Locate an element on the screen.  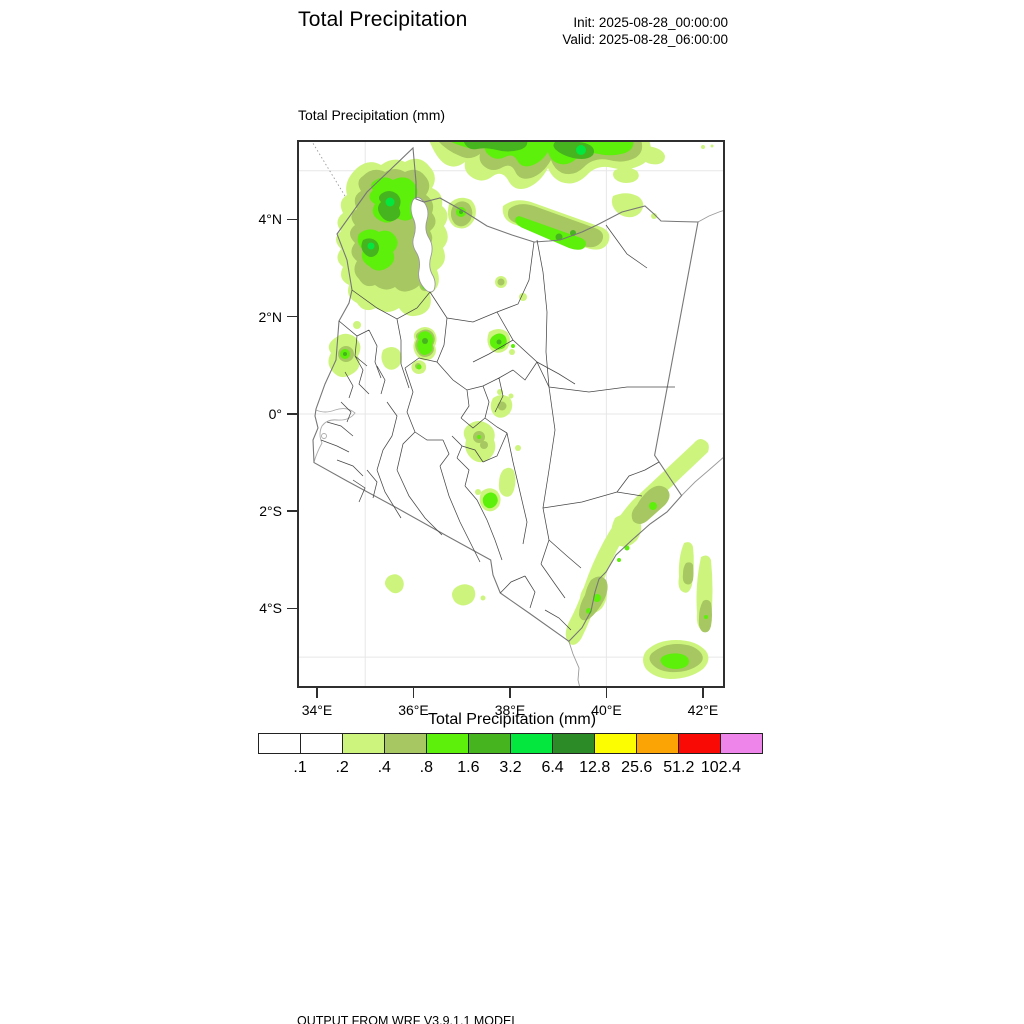
colorbar-label-2: .4 is located at coordinates (384, 767).